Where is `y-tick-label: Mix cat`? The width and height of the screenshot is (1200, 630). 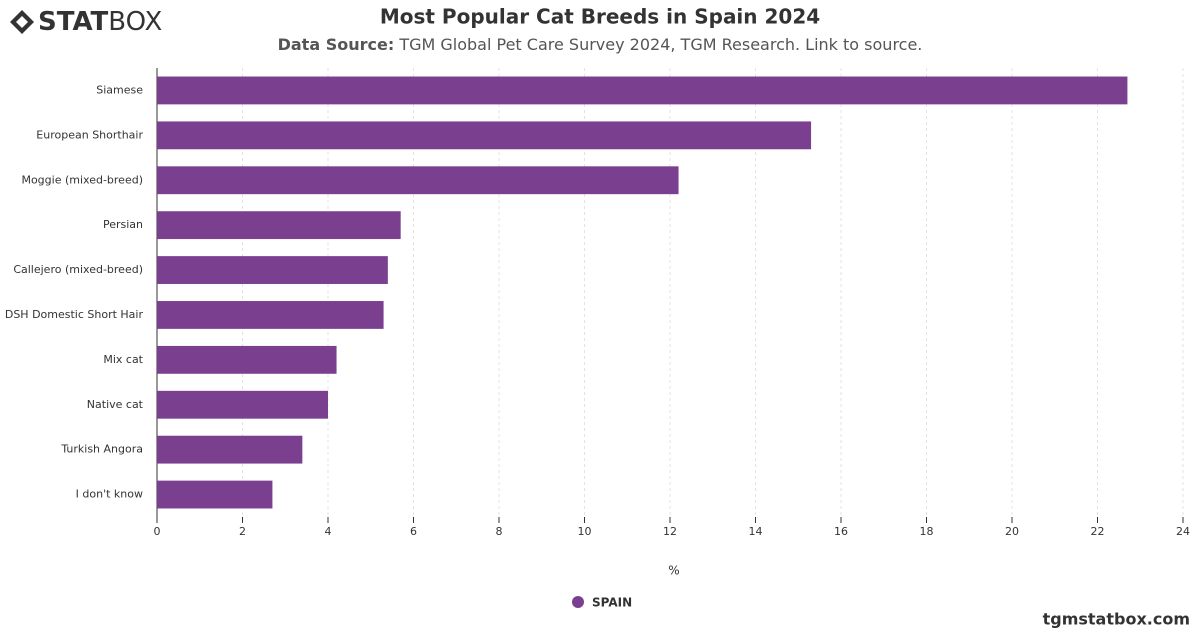 y-tick-label: Mix cat is located at coordinates (123, 359).